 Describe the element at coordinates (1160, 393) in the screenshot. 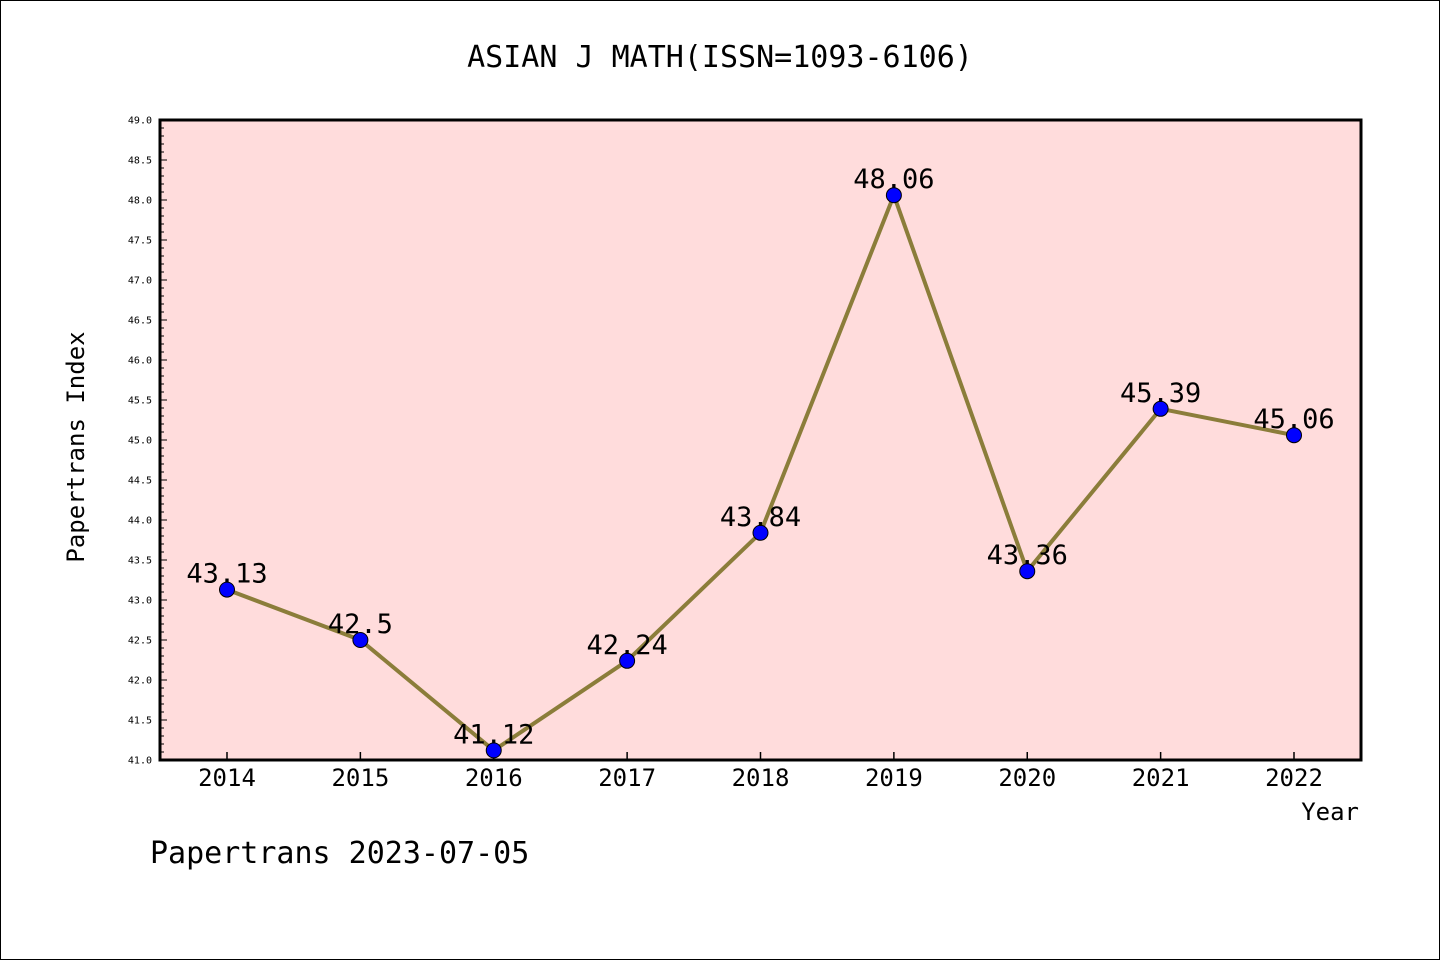

I see `data-label: 45.39` at that location.